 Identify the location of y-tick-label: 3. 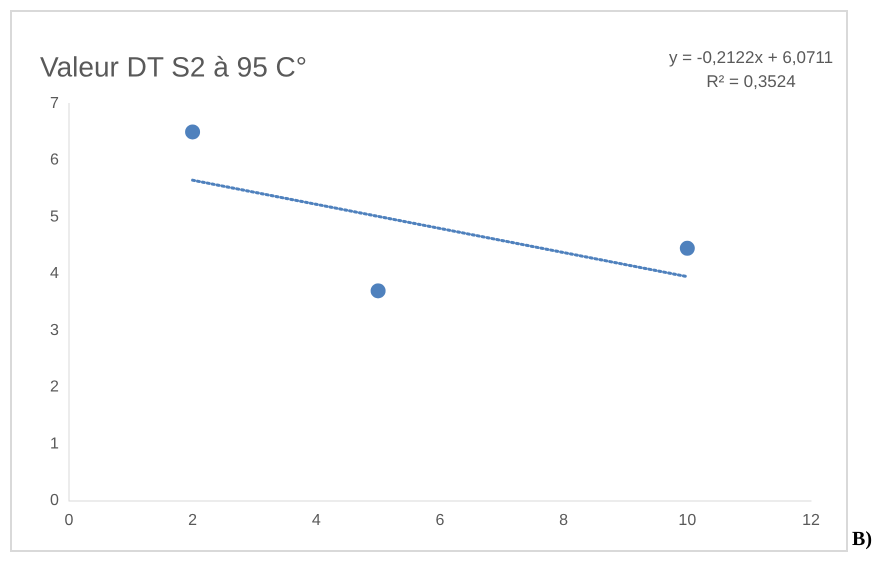
(54, 330).